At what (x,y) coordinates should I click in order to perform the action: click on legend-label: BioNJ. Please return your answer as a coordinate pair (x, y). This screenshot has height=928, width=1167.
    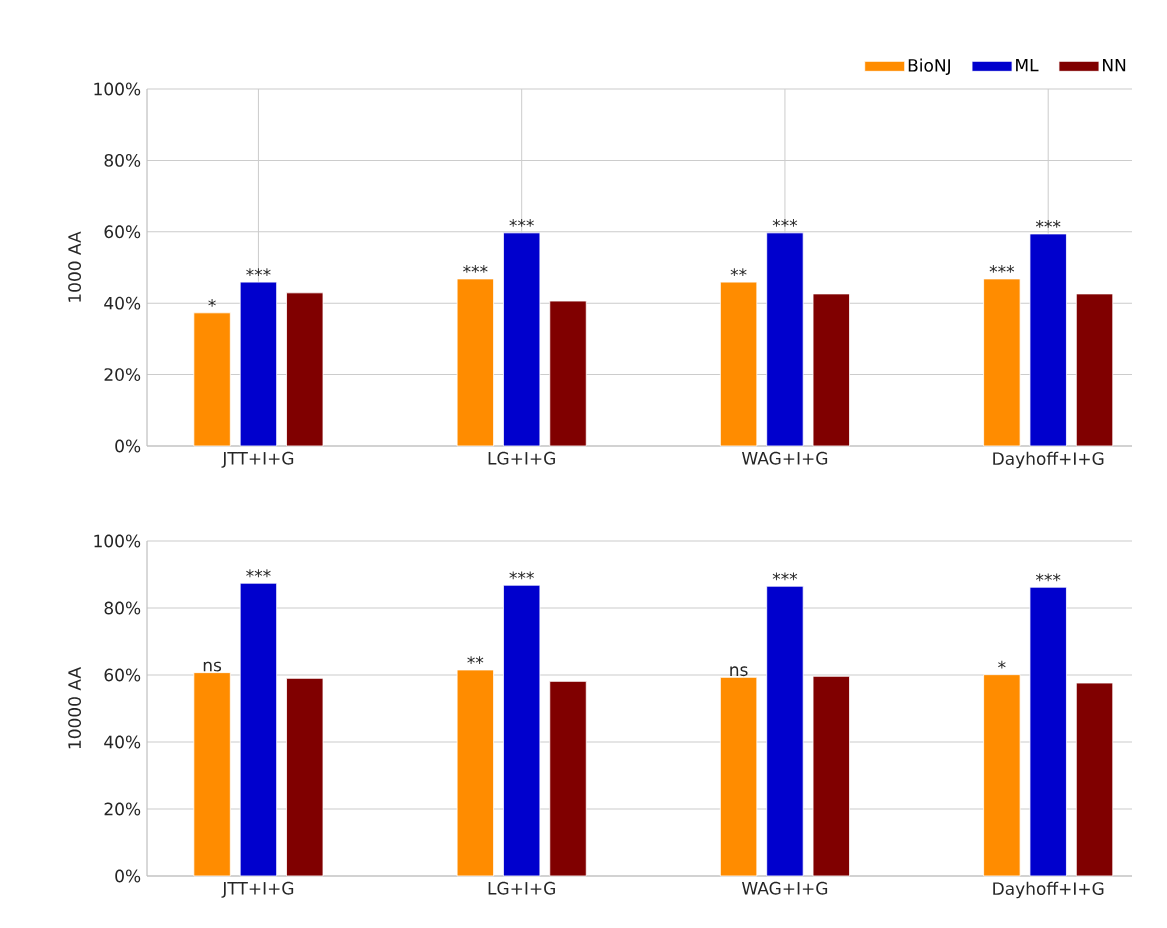
    Looking at the image, I should click on (929, 66).